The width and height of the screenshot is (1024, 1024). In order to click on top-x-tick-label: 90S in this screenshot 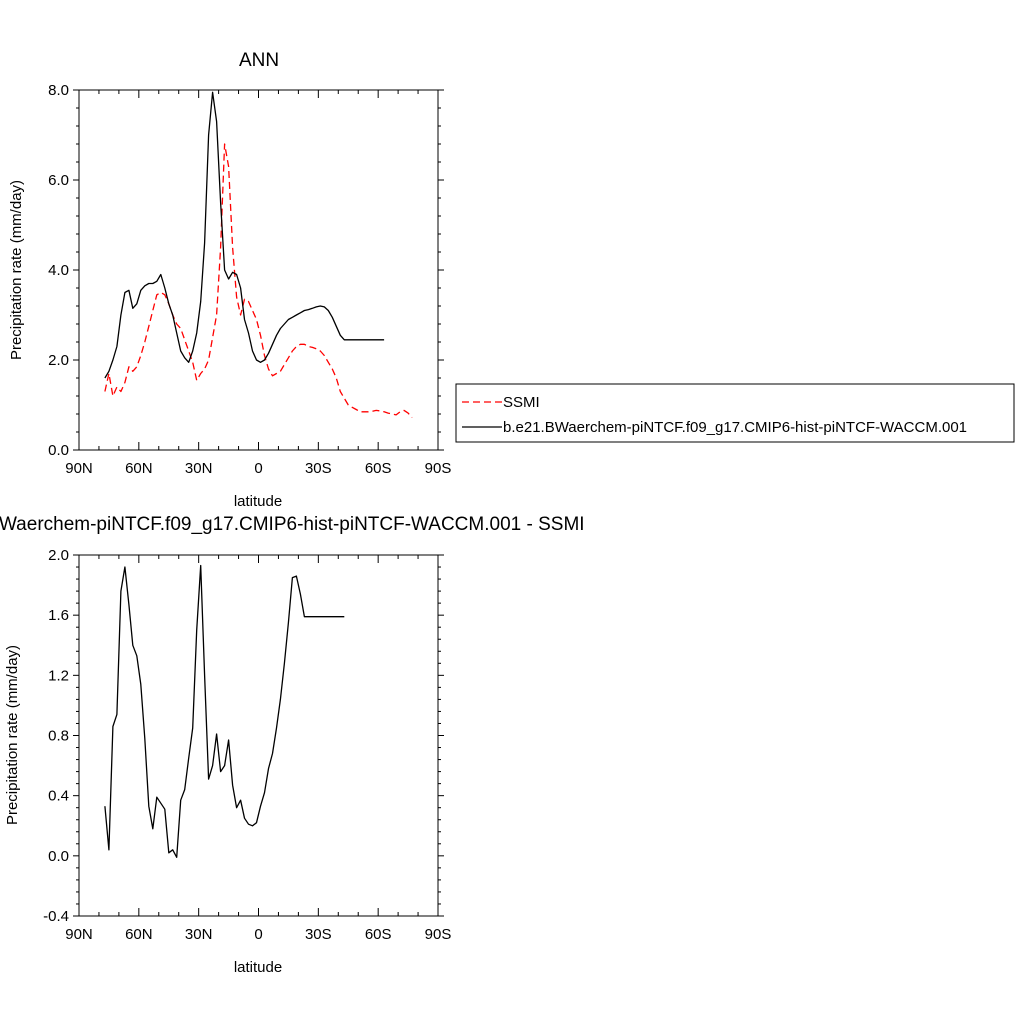, I will do `click(438, 468)`.